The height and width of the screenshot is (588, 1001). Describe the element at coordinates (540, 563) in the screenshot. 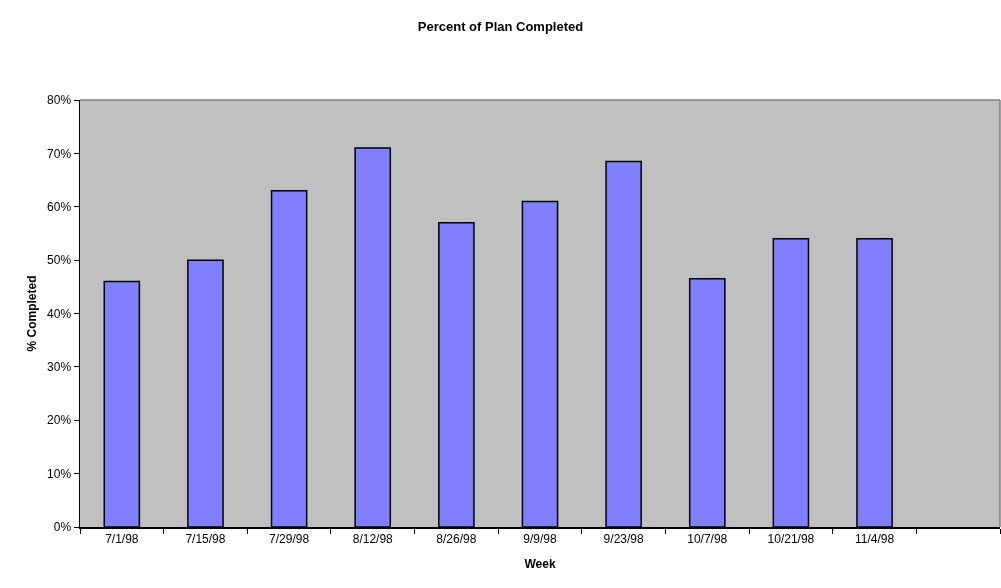

I see `x-axis-title: Week` at that location.